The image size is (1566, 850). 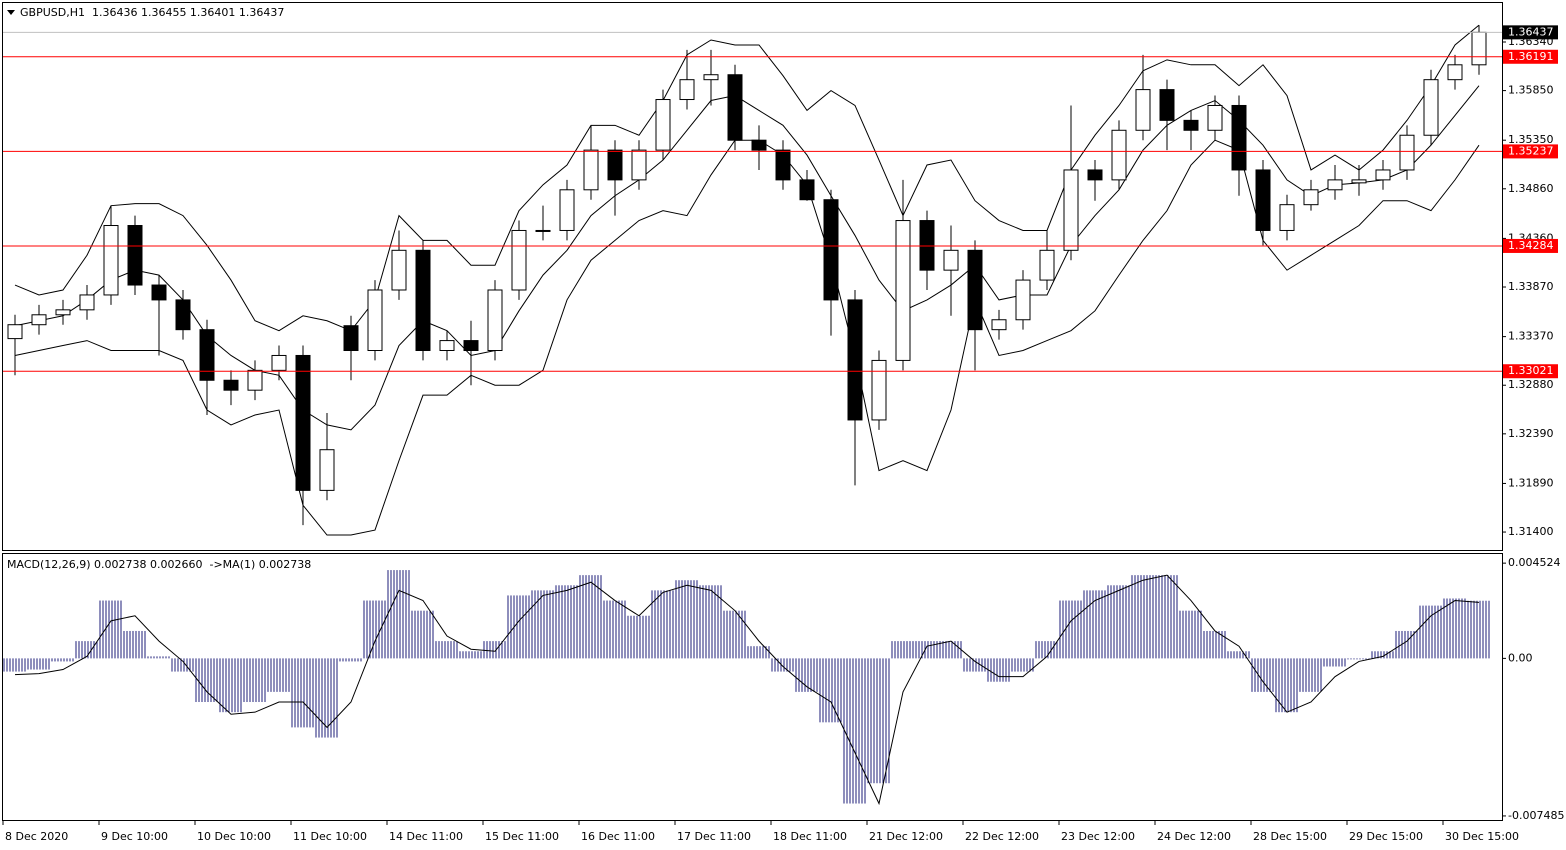 What do you see at coordinates (1536, 815) in the screenshot?
I see `y-tick-label: -0.007485` at bounding box center [1536, 815].